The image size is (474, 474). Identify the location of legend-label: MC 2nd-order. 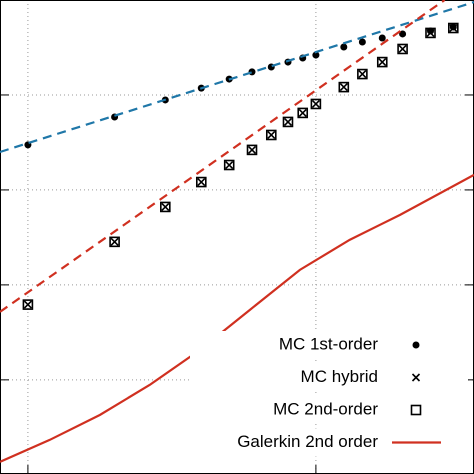
(325, 408).